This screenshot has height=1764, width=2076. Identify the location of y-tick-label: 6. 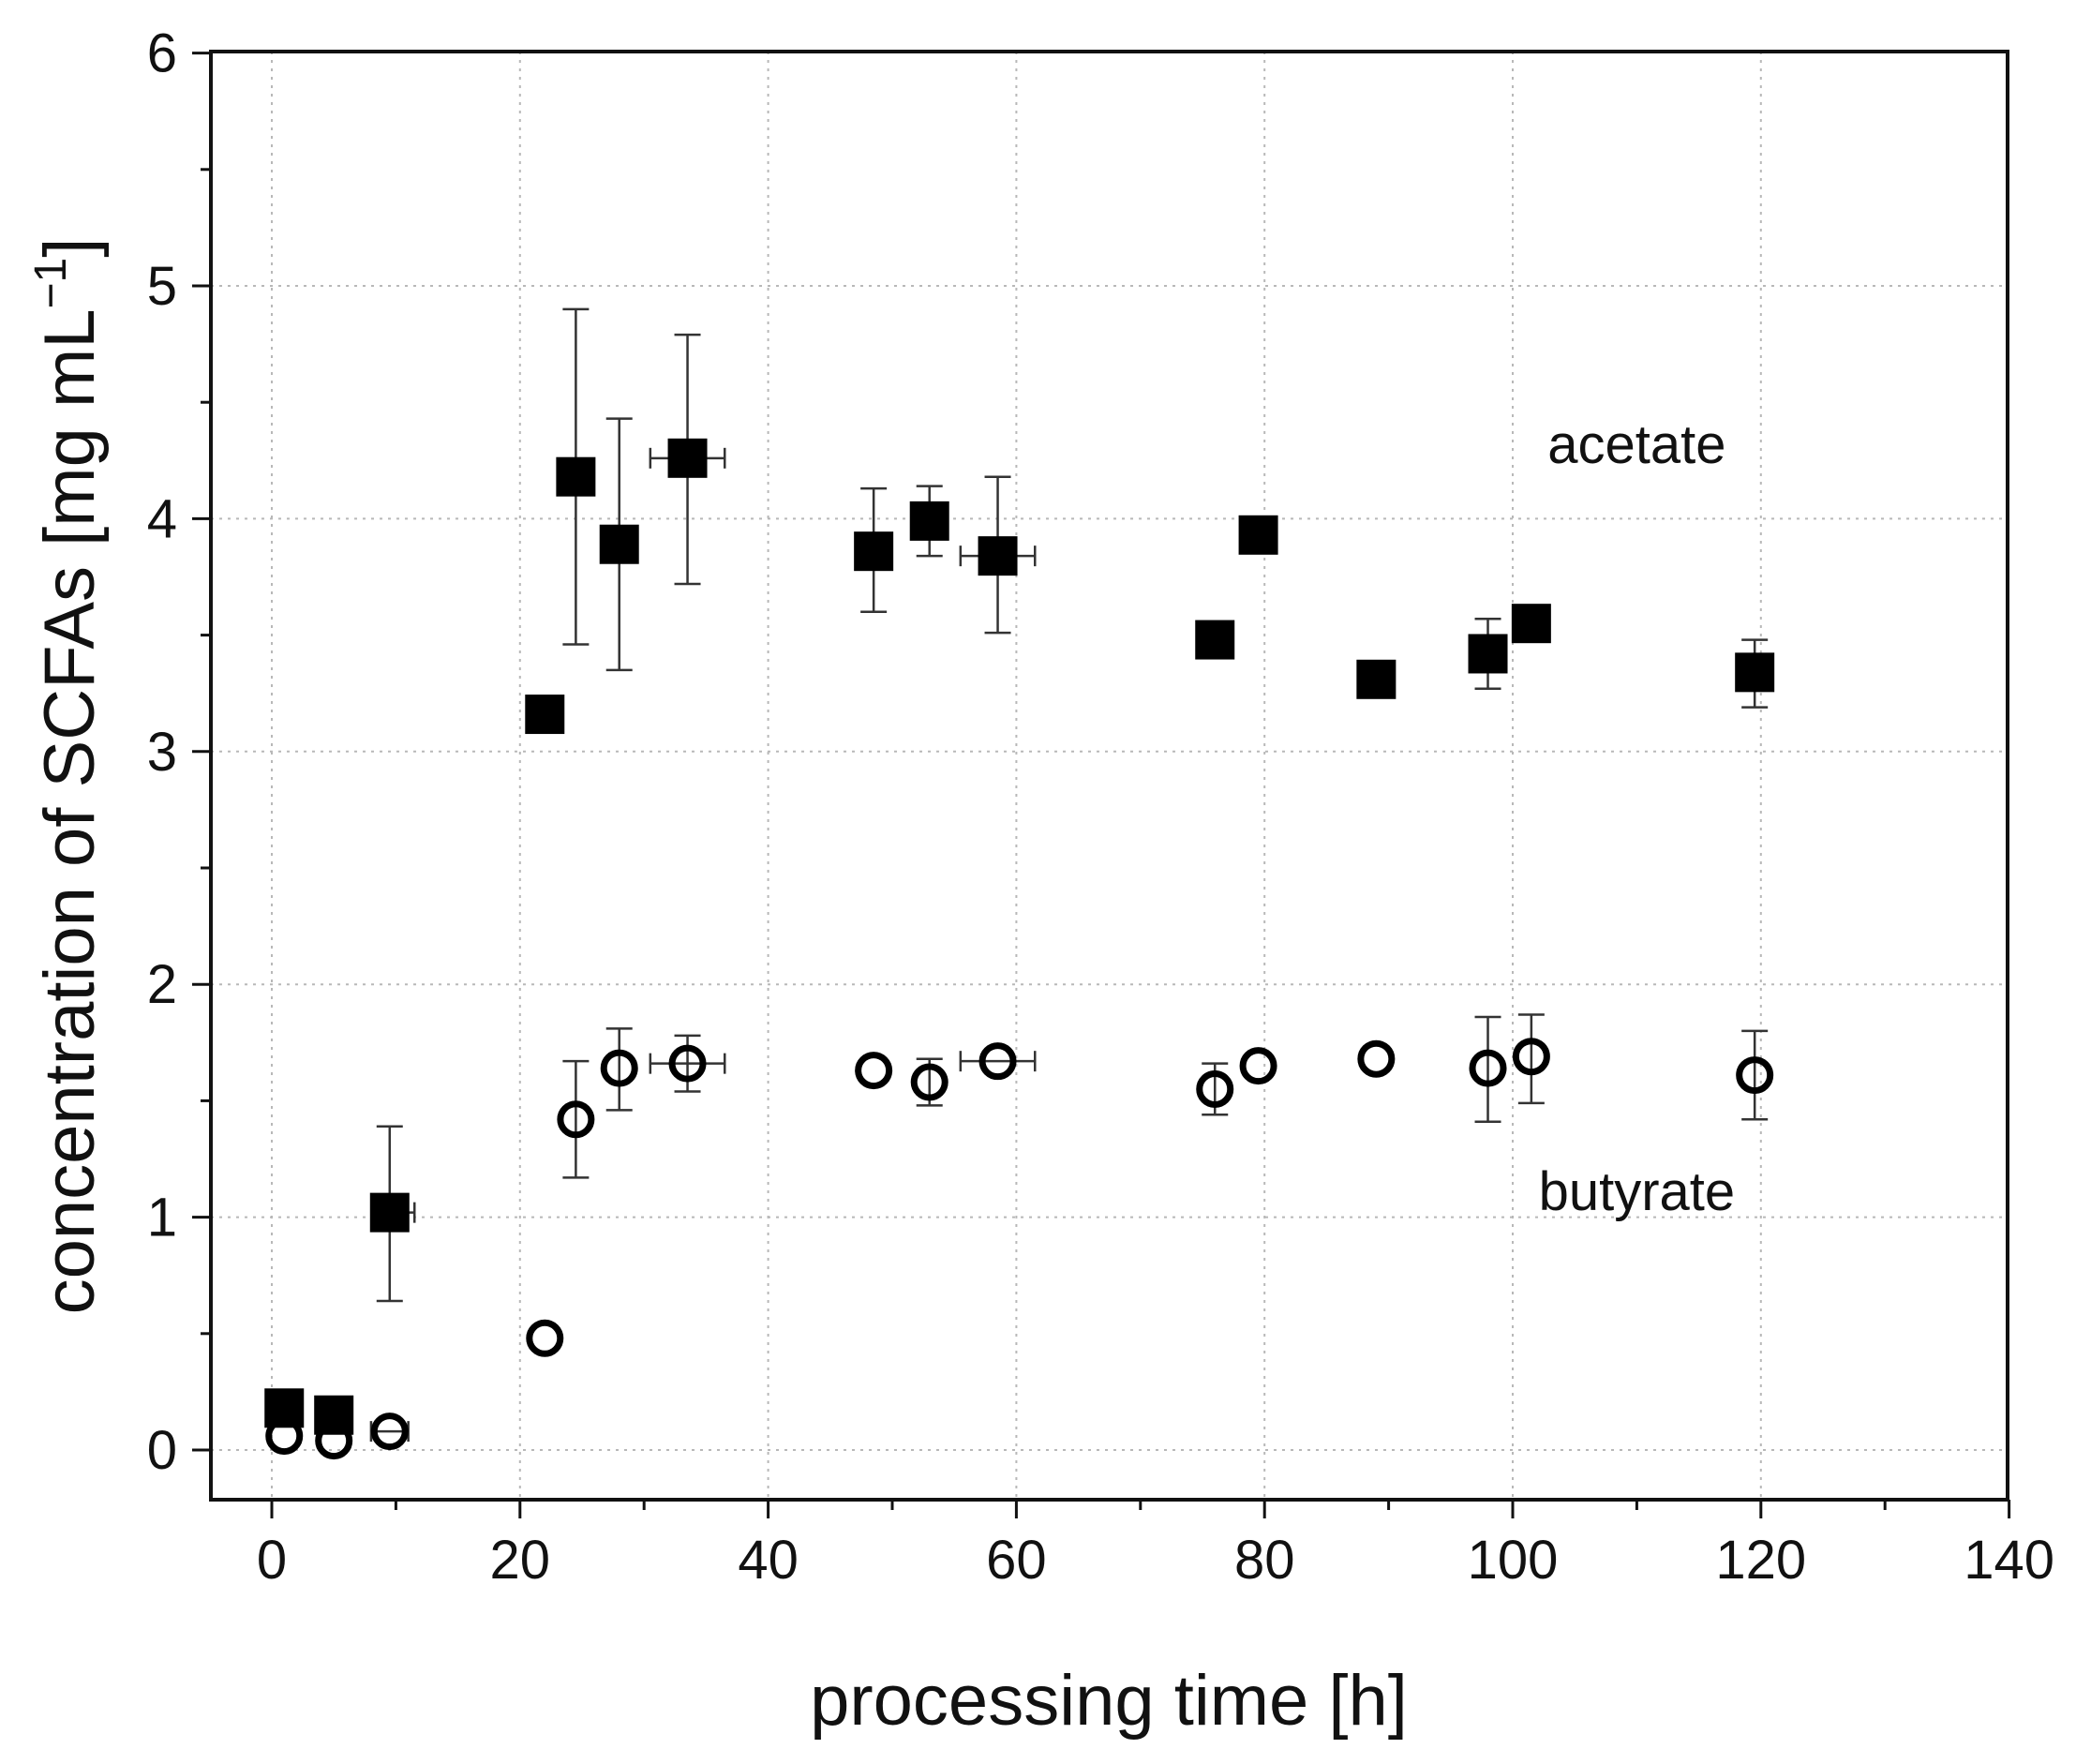
(162, 53).